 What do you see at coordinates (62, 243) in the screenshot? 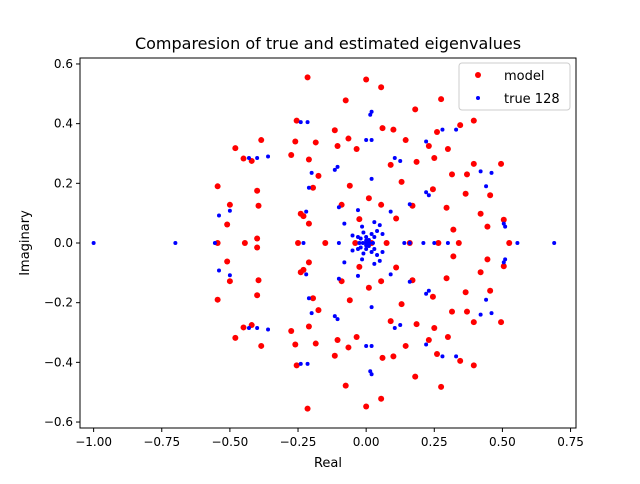
I see `y-axis: −0.6 −0.4 −0.2 0.0 0.2 0.4 0.6` at bounding box center [62, 243].